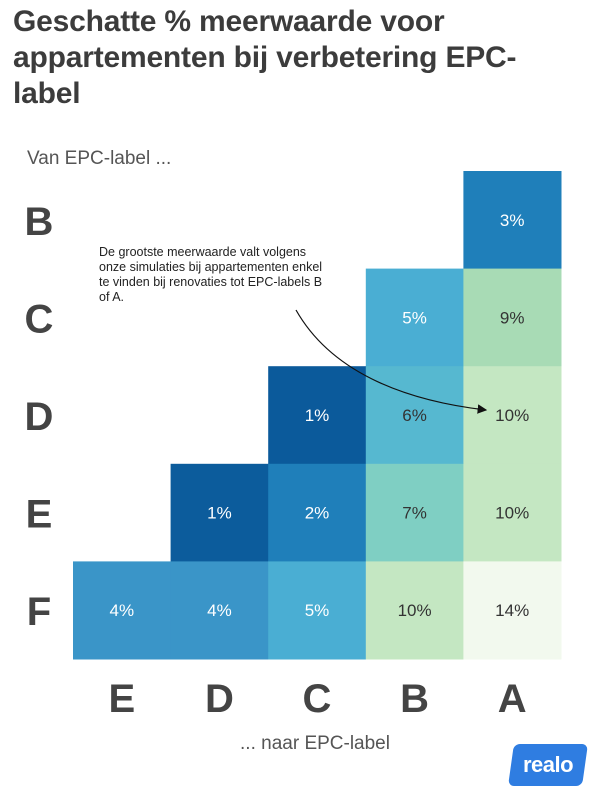 Image resolution: width=600 pixels, height=800 pixels. I want to click on heatmap-cell-F-B, so click(414, 610).